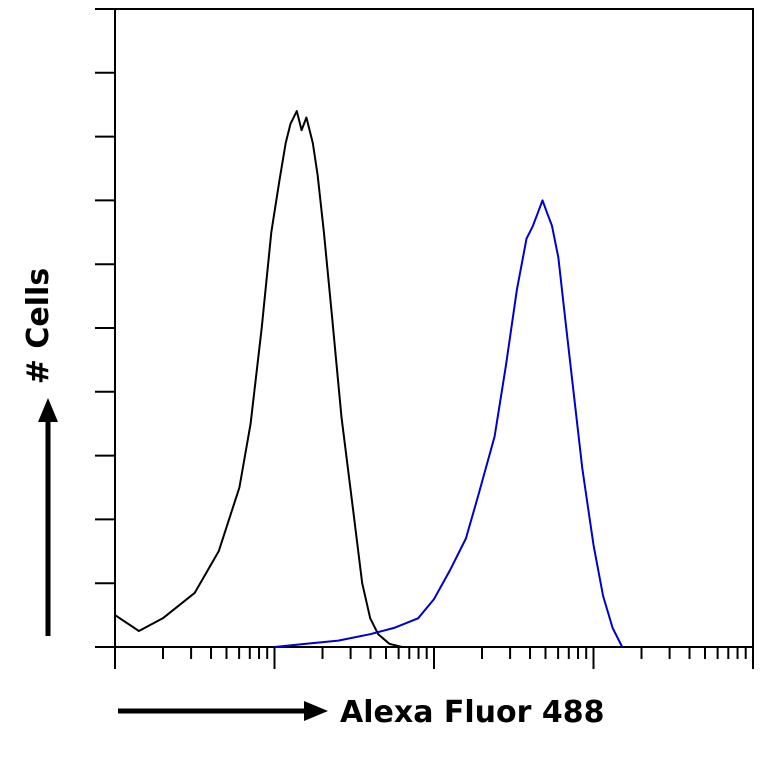 The width and height of the screenshot is (764, 764). I want to click on x-axis-ticks, so click(434, 658).